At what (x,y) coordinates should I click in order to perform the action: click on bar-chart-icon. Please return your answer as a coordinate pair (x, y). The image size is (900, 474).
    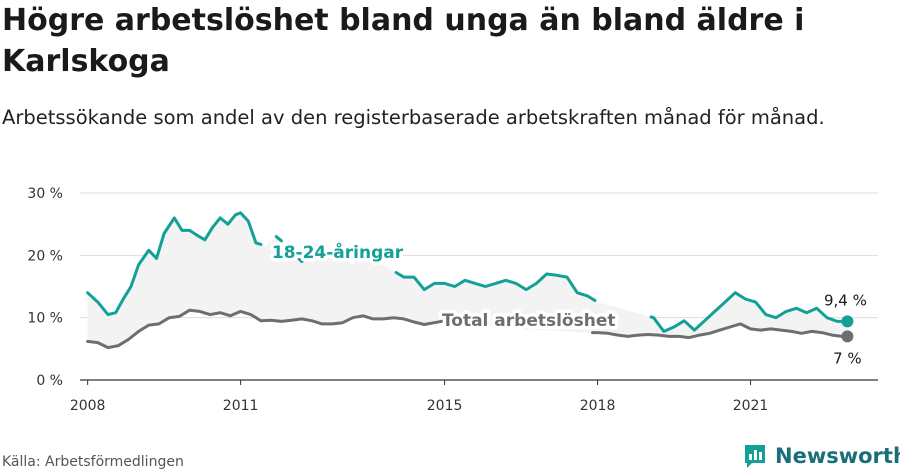
    Looking at the image, I should click on (755, 456).